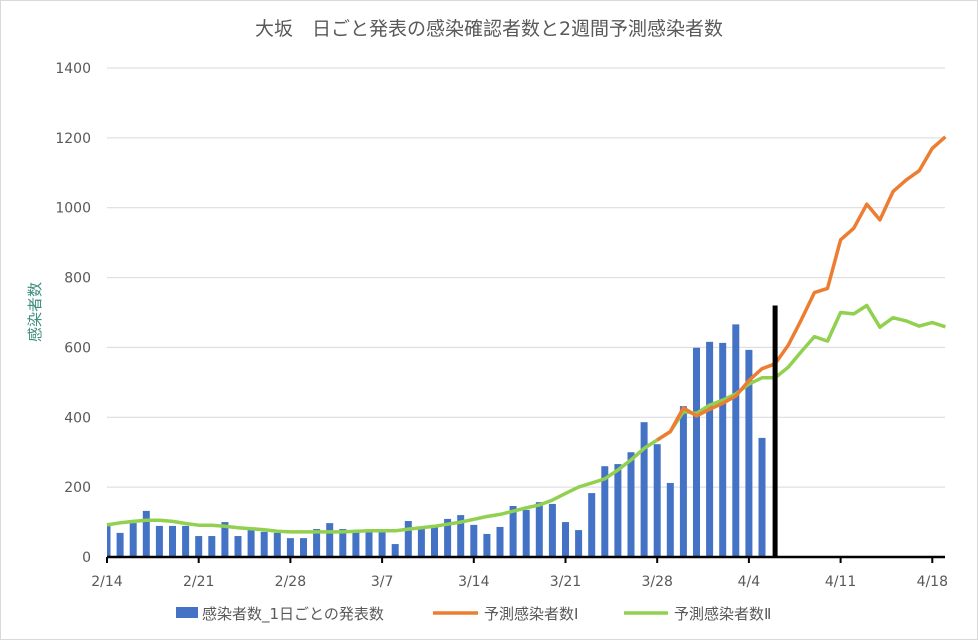 Image resolution: width=978 pixels, height=640 pixels. Describe the element at coordinates (656, 582) in the screenshot. I see `x-tick-label: 3/28` at that location.